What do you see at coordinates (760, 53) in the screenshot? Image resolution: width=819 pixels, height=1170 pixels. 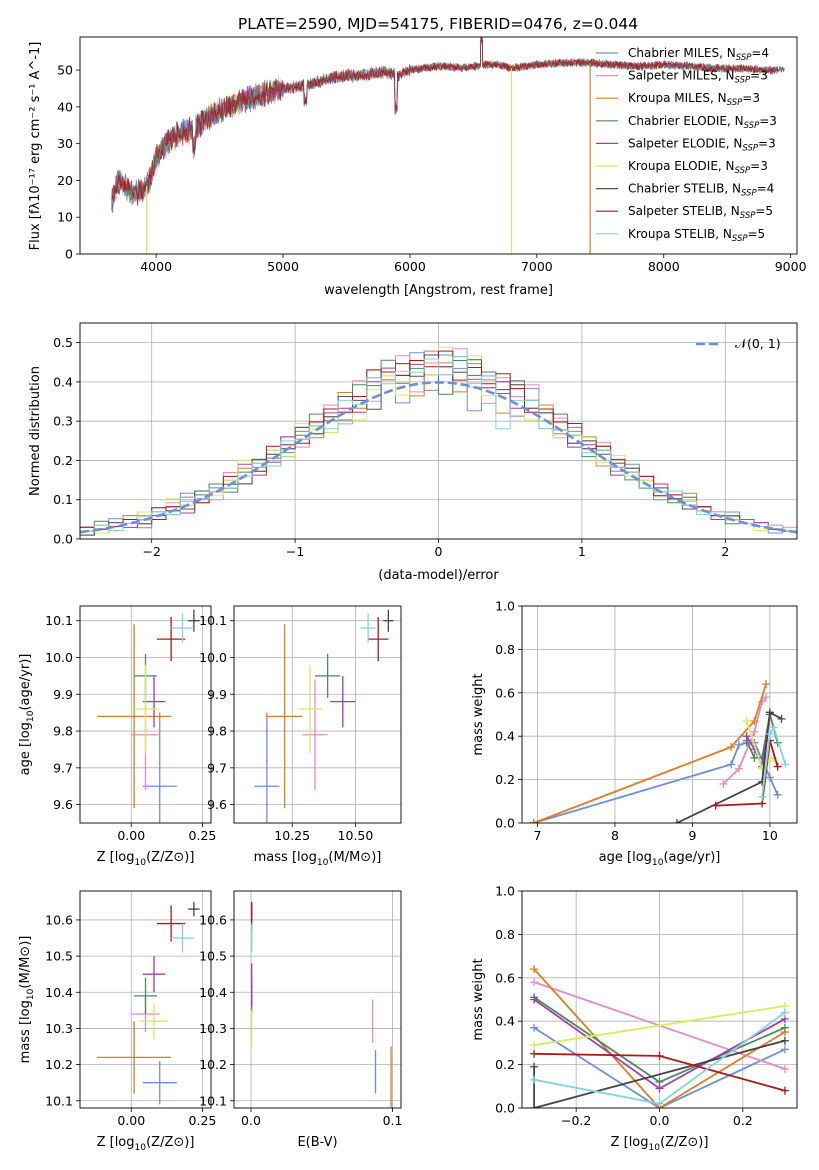 I see `legend-label-suffix: =4` at bounding box center [760, 53].